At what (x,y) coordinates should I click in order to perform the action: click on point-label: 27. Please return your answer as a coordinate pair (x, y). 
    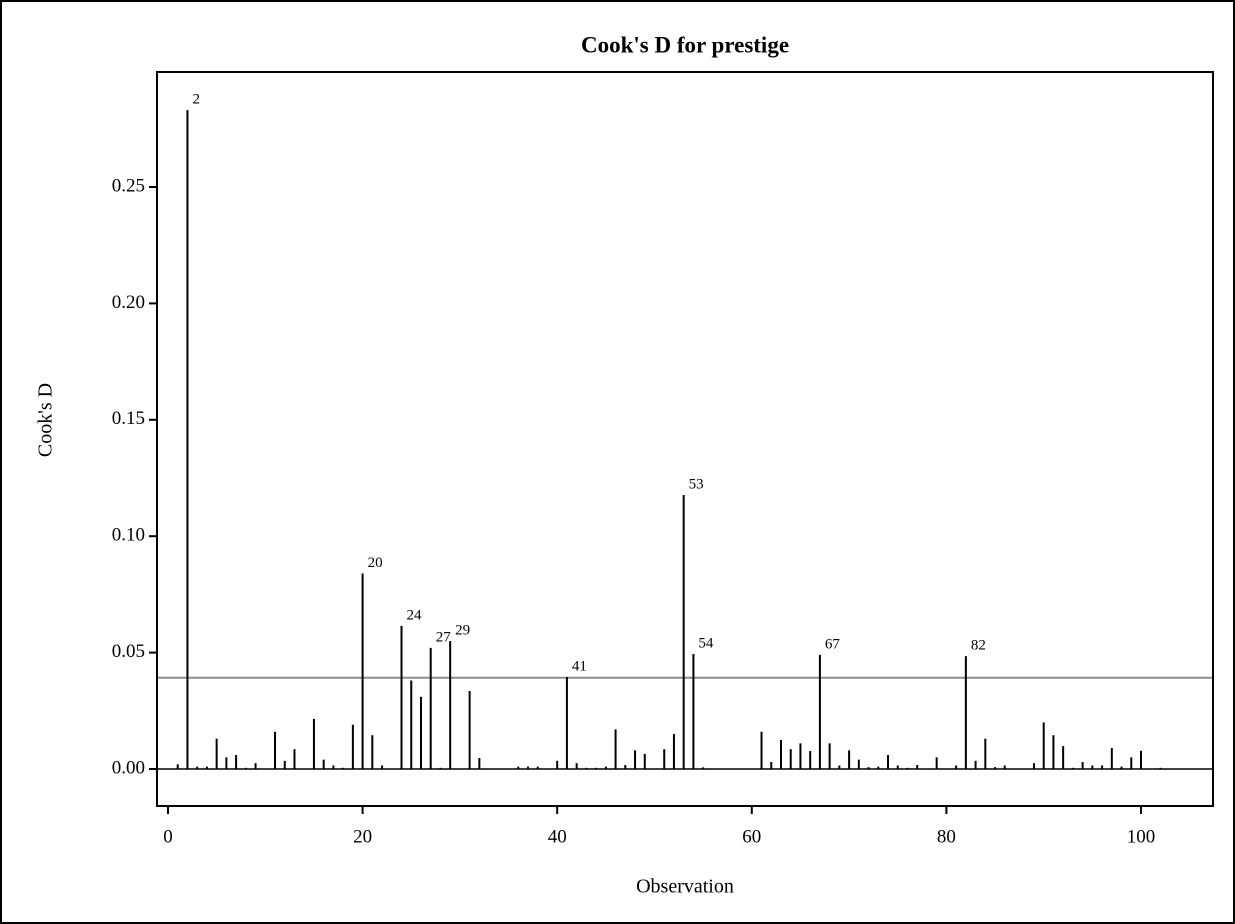
    Looking at the image, I should click on (444, 637).